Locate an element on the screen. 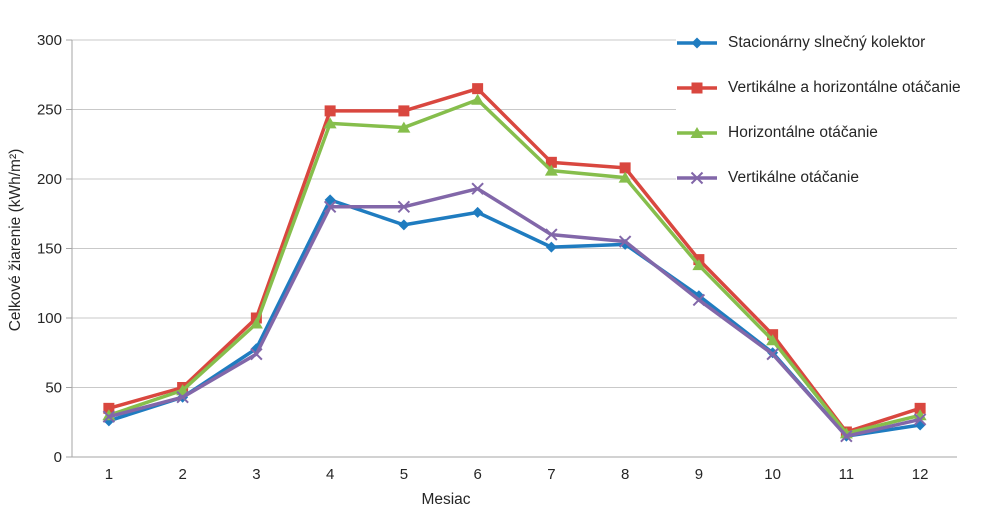 This screenshot has height=520, width=1000. legend-item-stationary: Stacionárny slnečný kolektor is located at coordinates (838, 42).